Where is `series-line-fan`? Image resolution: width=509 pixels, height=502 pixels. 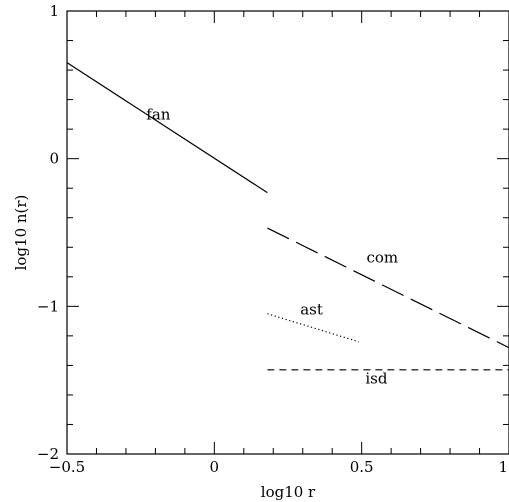 series-line-fan is located at coordinates (167, 128).